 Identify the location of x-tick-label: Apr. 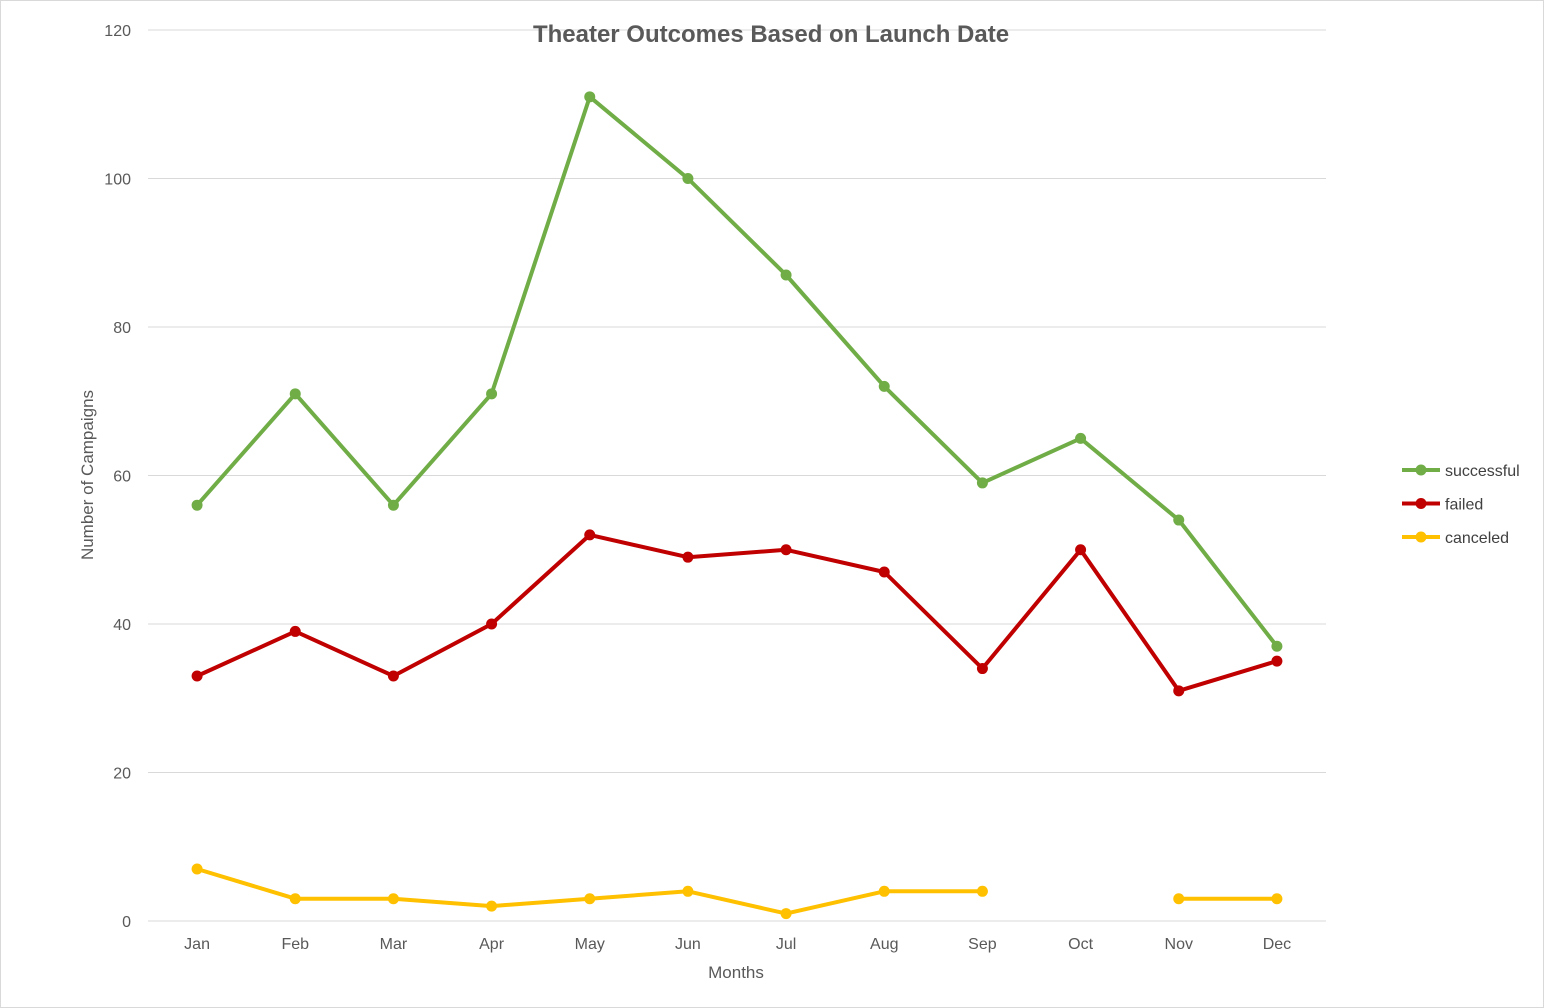
(492, 944).